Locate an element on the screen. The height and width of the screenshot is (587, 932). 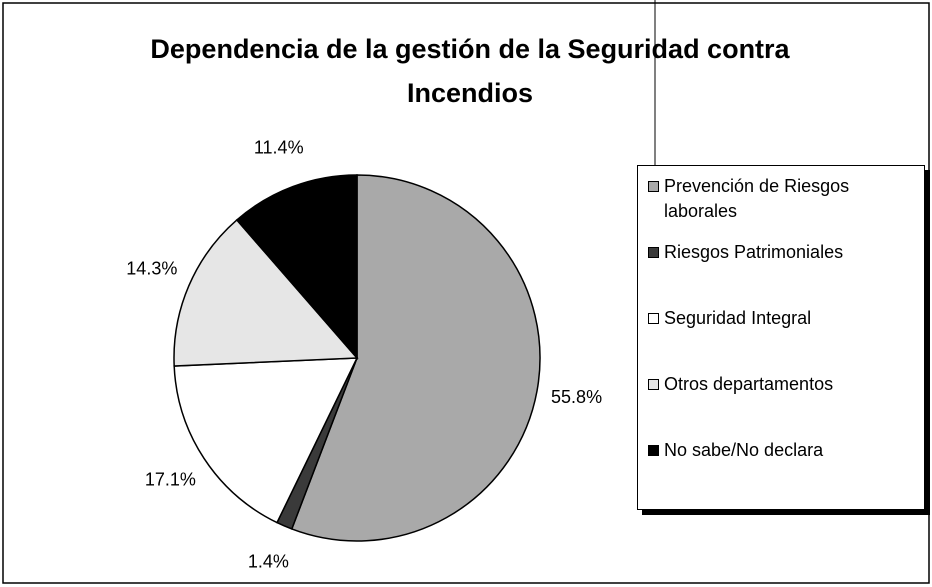
legend-label: Riesgos Patrimoniales is located at coordinates (754, 252).